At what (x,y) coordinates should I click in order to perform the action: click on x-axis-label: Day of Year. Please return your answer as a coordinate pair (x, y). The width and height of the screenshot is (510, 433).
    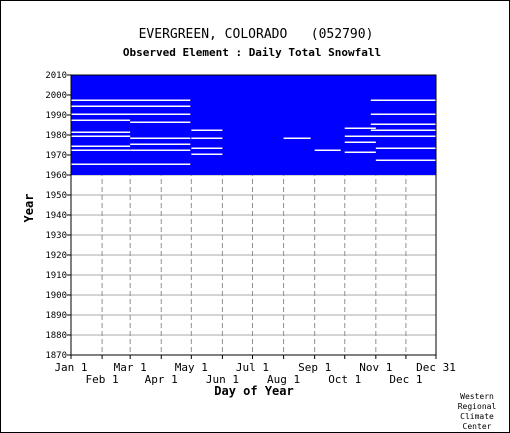
    Looking at the image, I should click on (253, 391).